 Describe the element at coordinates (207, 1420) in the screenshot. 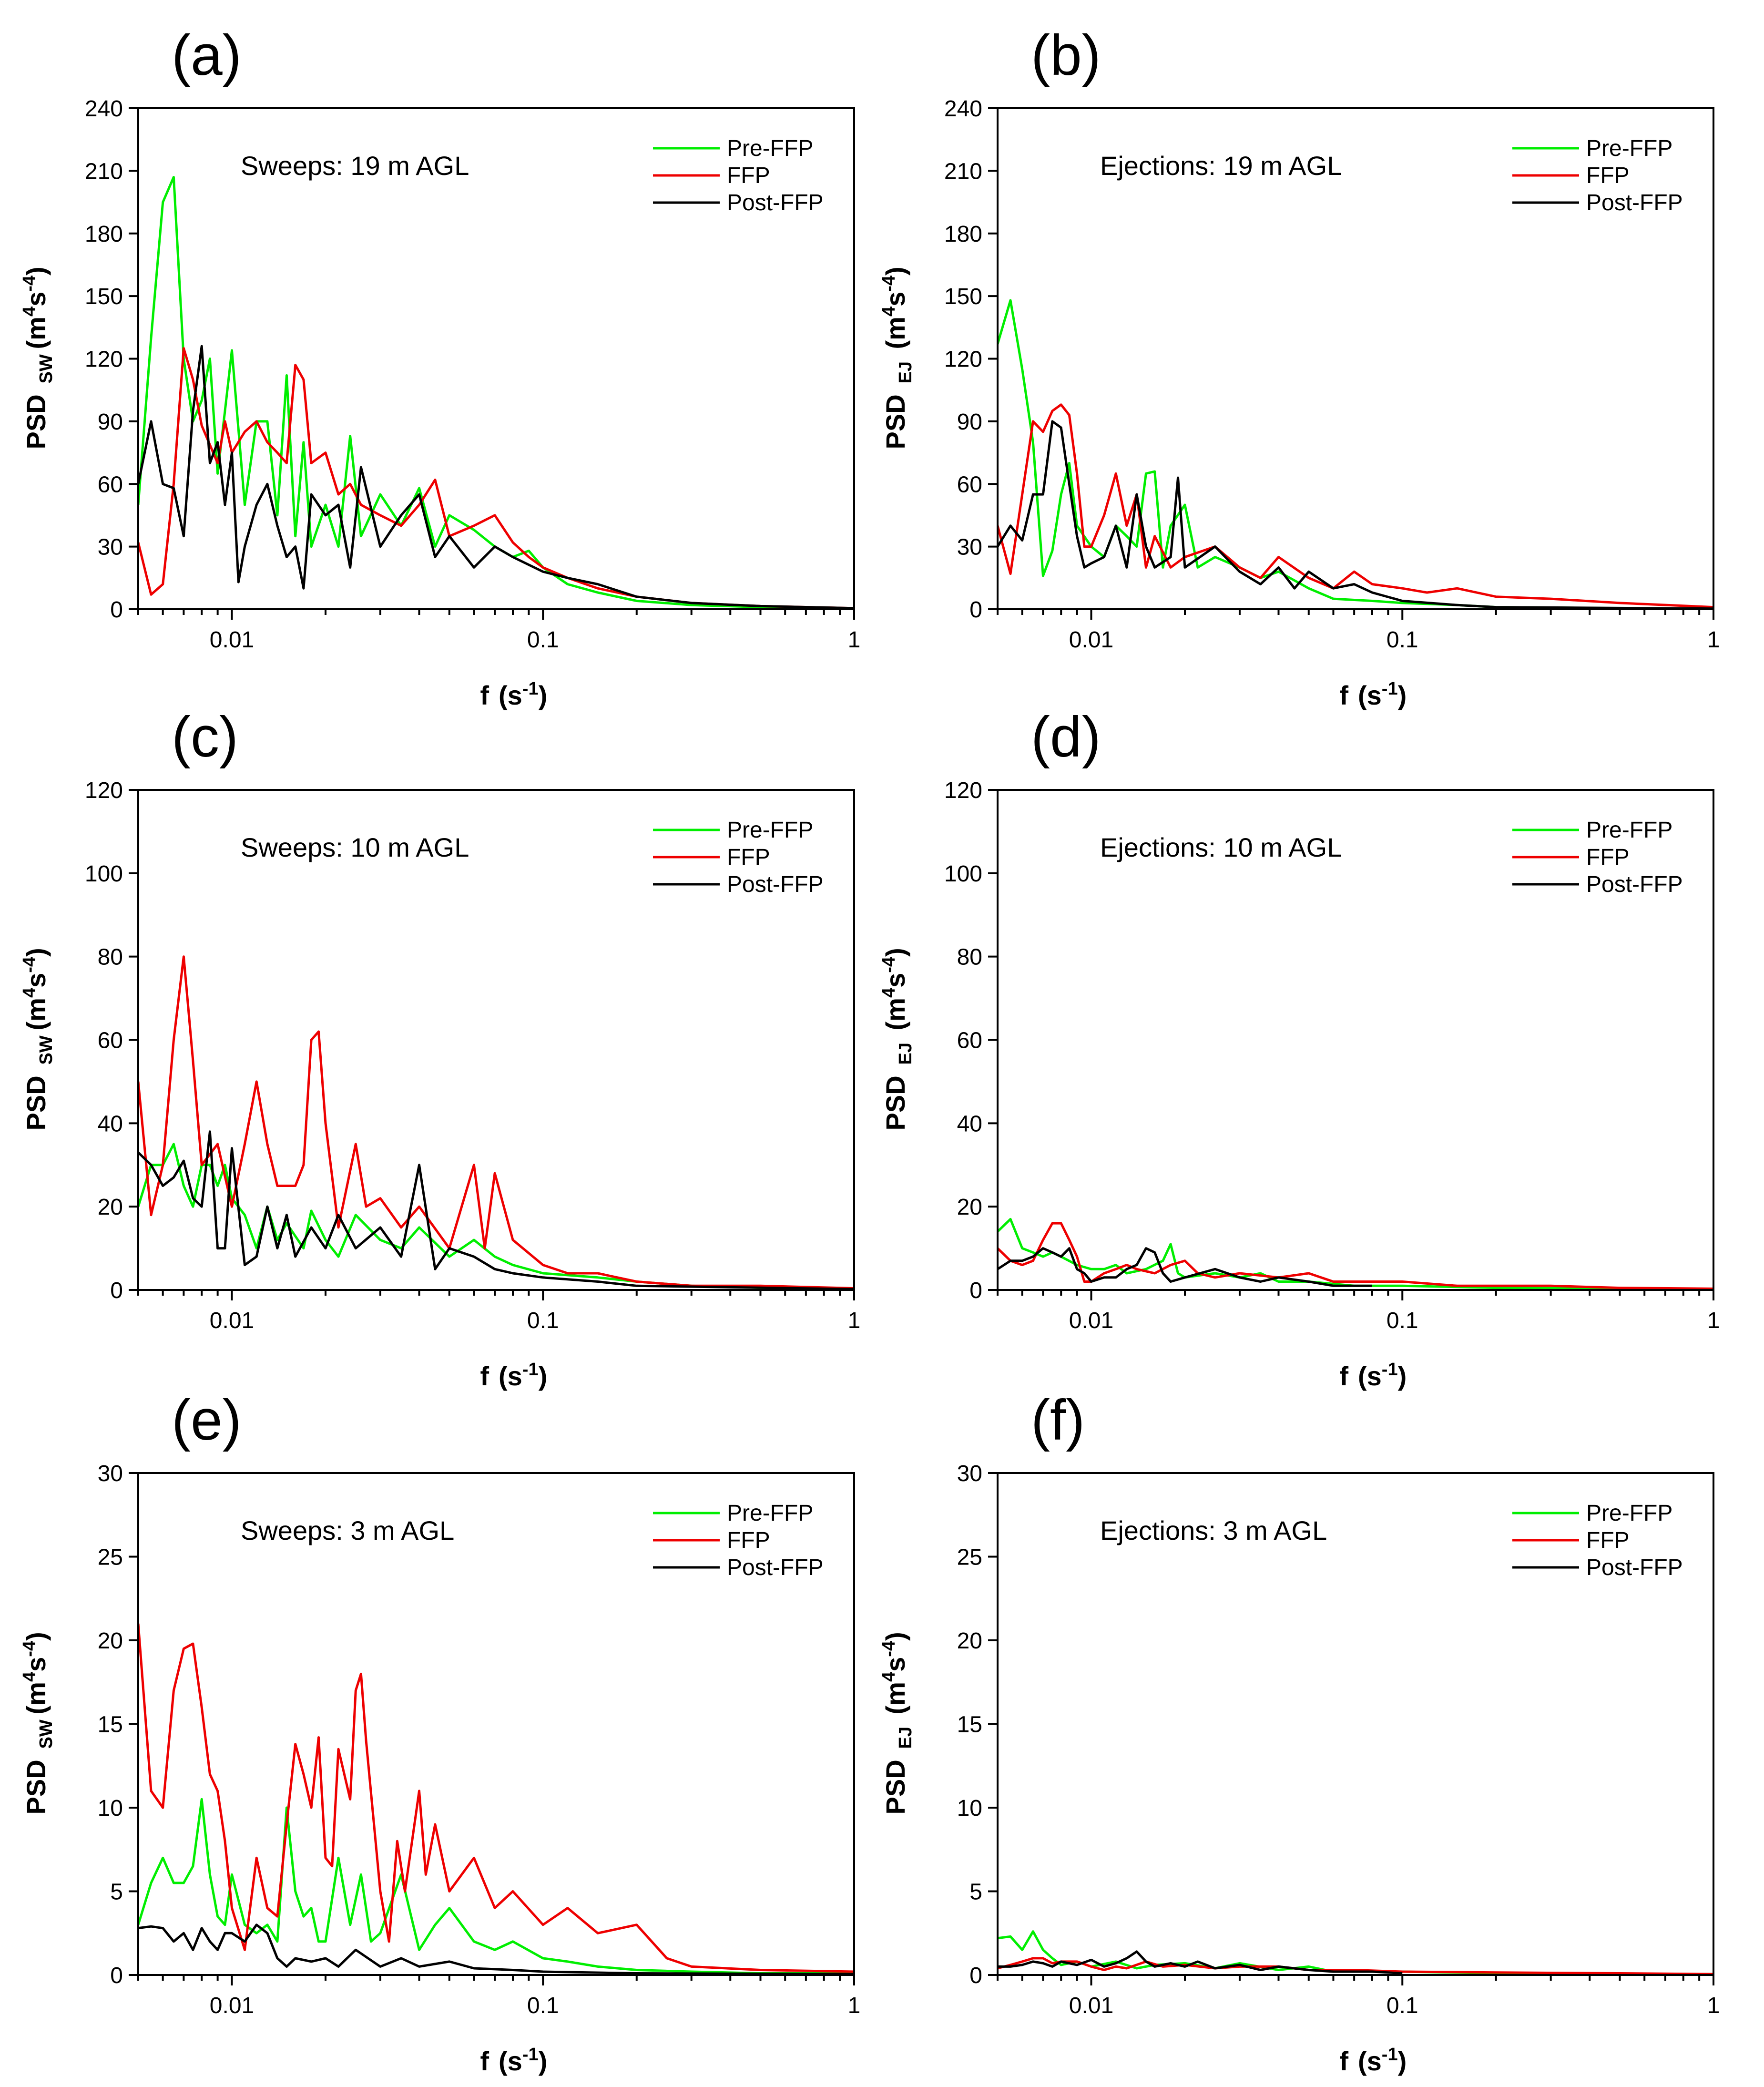

I see `panel-letter: (e)` at that location.